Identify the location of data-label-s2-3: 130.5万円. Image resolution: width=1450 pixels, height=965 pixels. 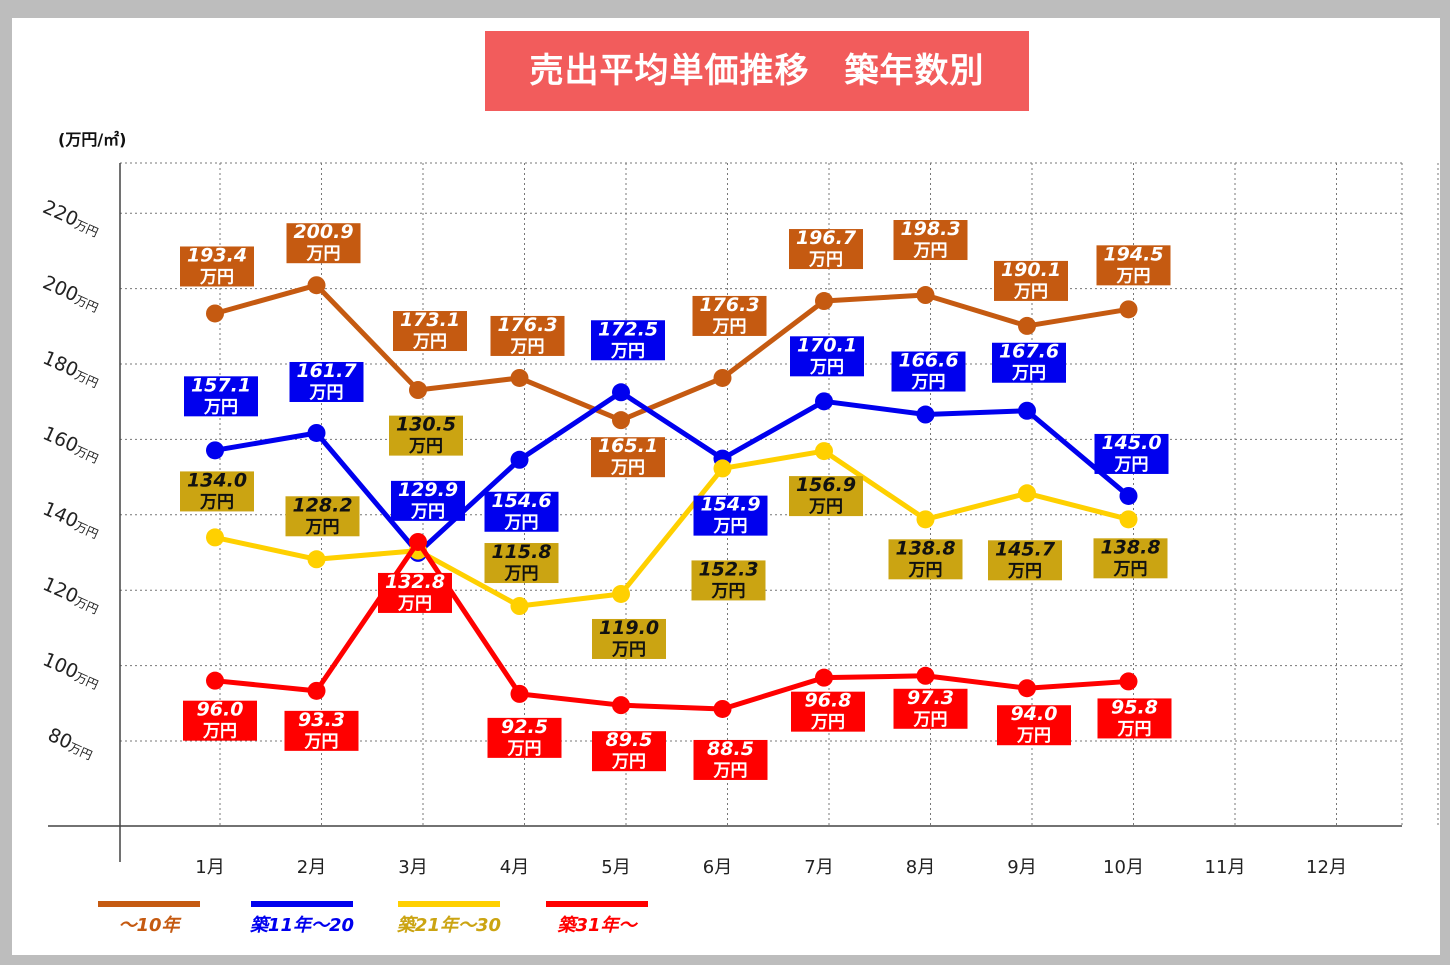
(426, 435).